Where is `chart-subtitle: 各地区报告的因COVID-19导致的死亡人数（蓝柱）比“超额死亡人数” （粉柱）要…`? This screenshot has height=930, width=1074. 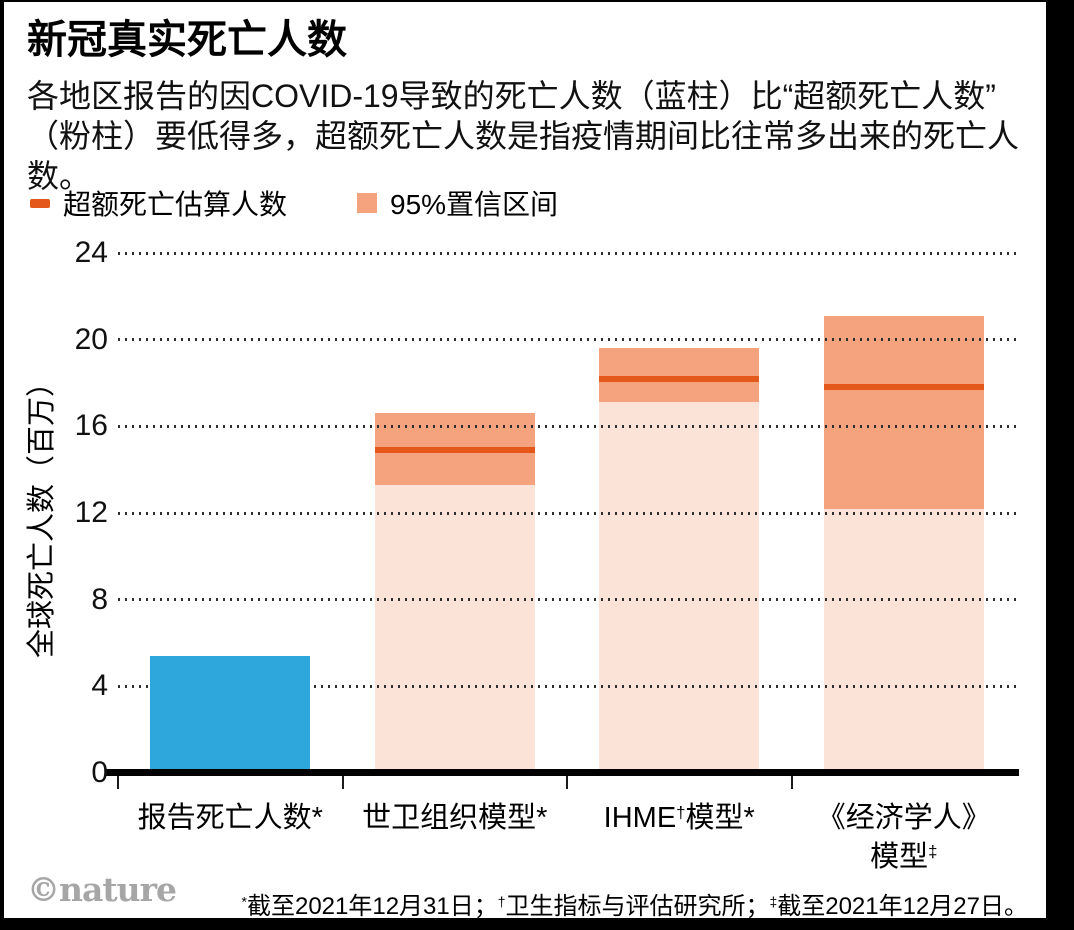 chart-subtitle: 各地区报告的因COVID-19导致的死亡人数（蓝柱）比“超额死亡人数” （粉柱）要… is located at coordinates (534, 136).